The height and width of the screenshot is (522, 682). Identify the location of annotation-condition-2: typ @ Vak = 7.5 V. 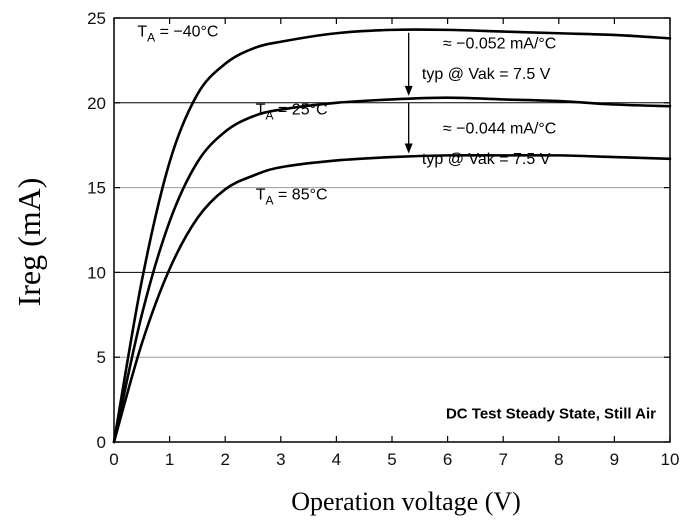
(486, 159).